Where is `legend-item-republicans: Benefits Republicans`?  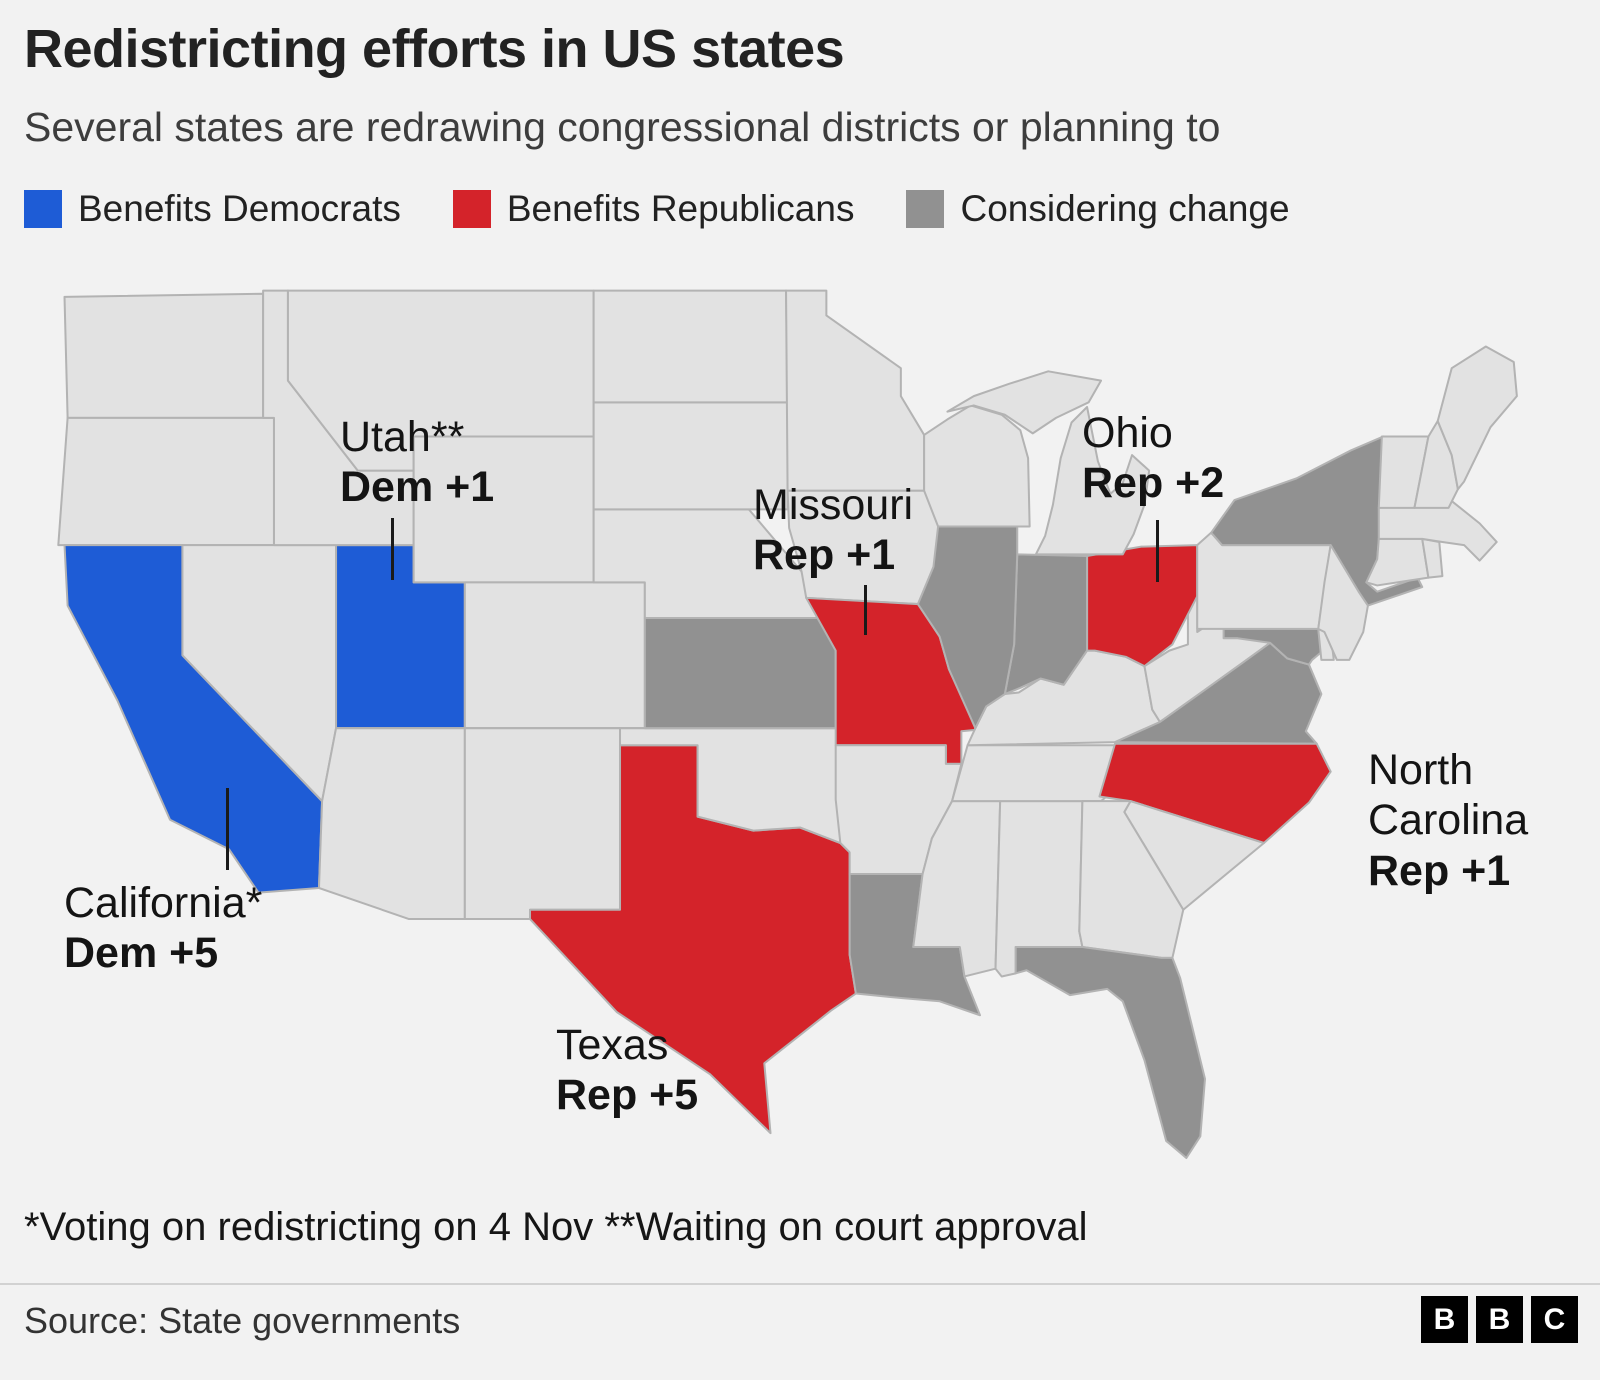
legend-item-republicans: Benefits Republicans is located at coordinates (653, 209).